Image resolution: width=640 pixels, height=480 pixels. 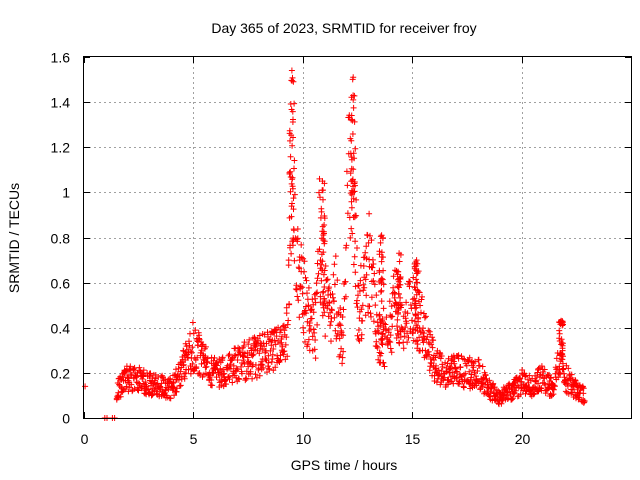 I want to click on y-tick-label: 0.4, so click(x=61, y=329).